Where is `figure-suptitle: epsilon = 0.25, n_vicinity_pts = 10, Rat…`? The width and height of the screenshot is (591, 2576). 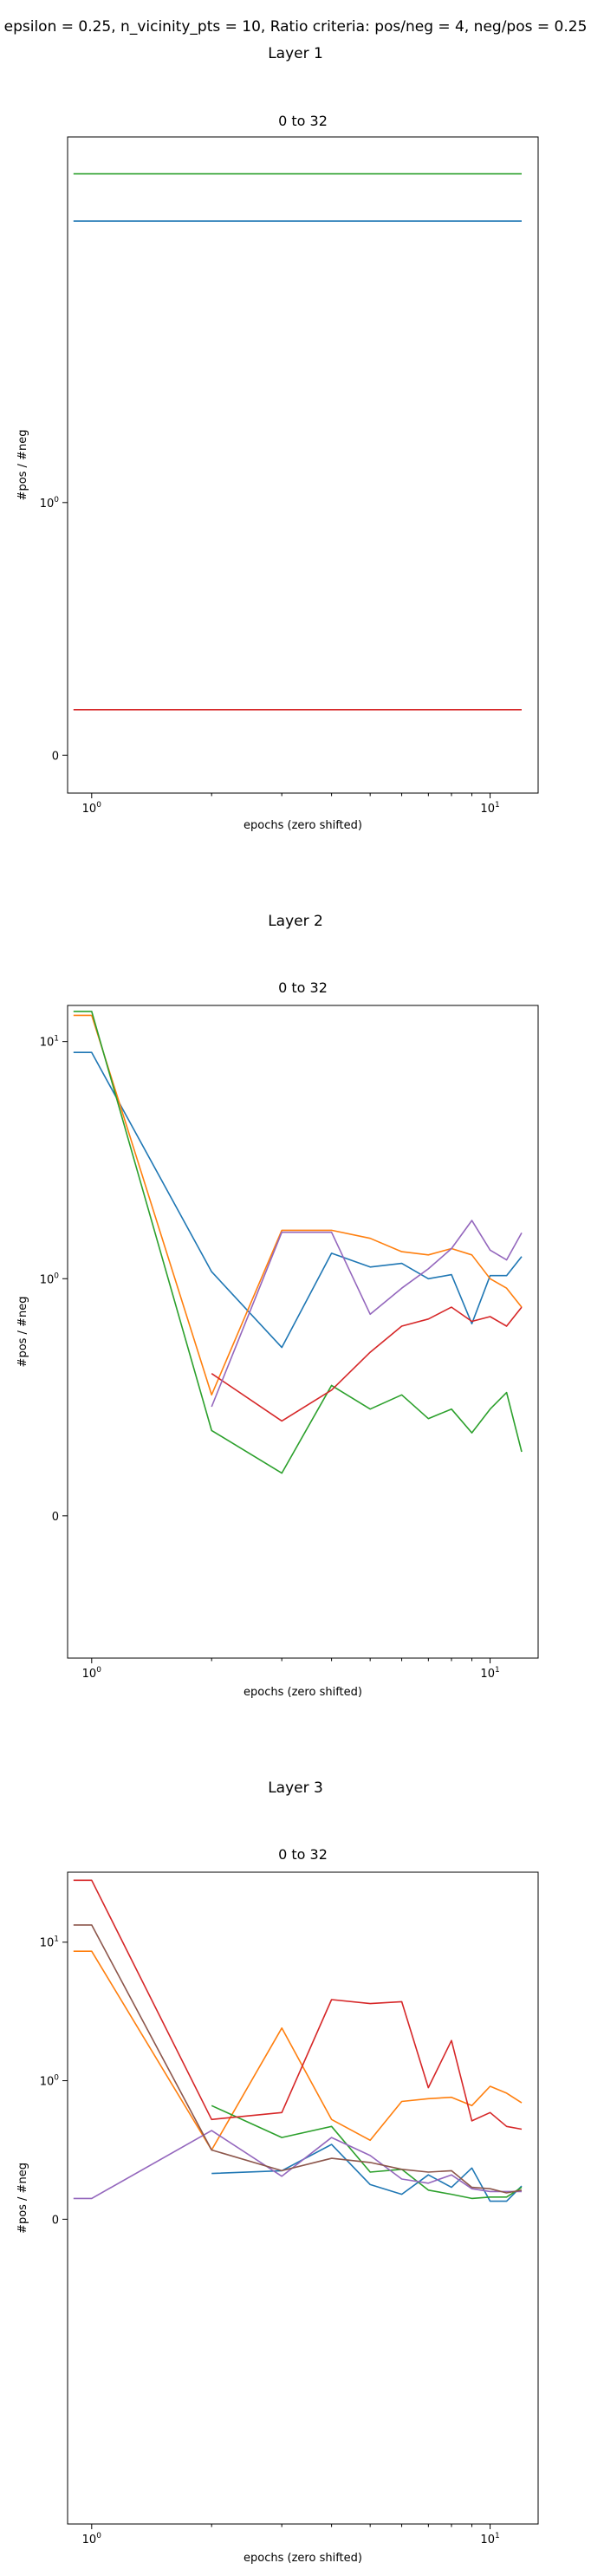
figure-suptitle: epsilon = 0.25, n_vicinity_pts = 10, Rat… is located at coordinates (296, 27).